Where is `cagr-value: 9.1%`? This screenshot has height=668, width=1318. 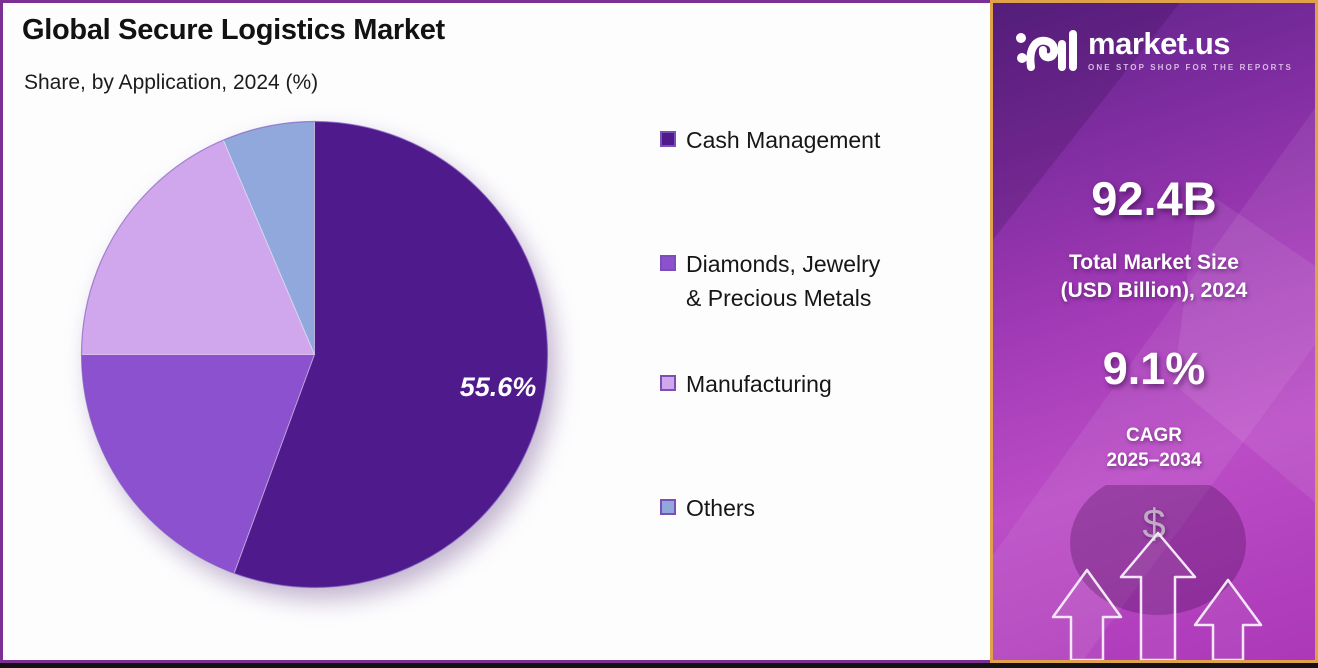
cagr-value: 9.1% is located at coordinates (1154, 368).